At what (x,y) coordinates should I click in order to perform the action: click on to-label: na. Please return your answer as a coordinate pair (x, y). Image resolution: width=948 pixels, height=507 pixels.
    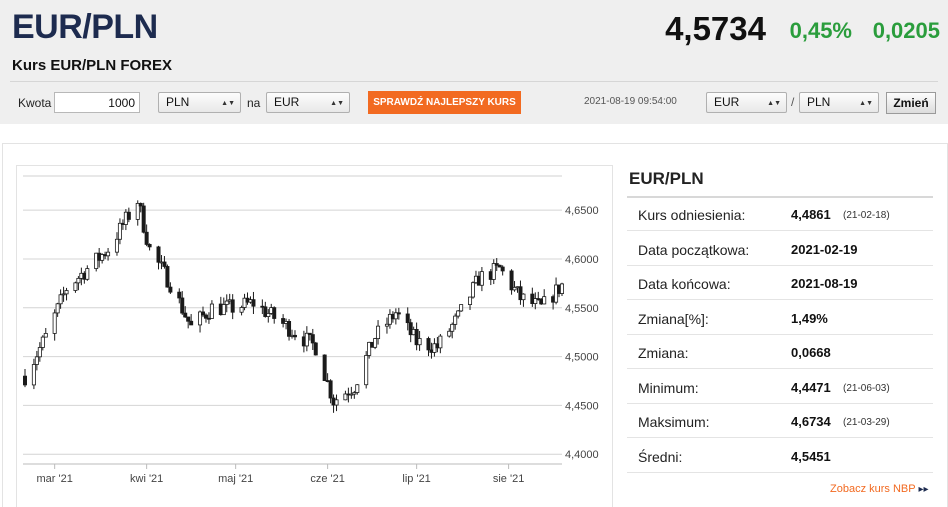
    Looking at the image, I should click on (254, 103).